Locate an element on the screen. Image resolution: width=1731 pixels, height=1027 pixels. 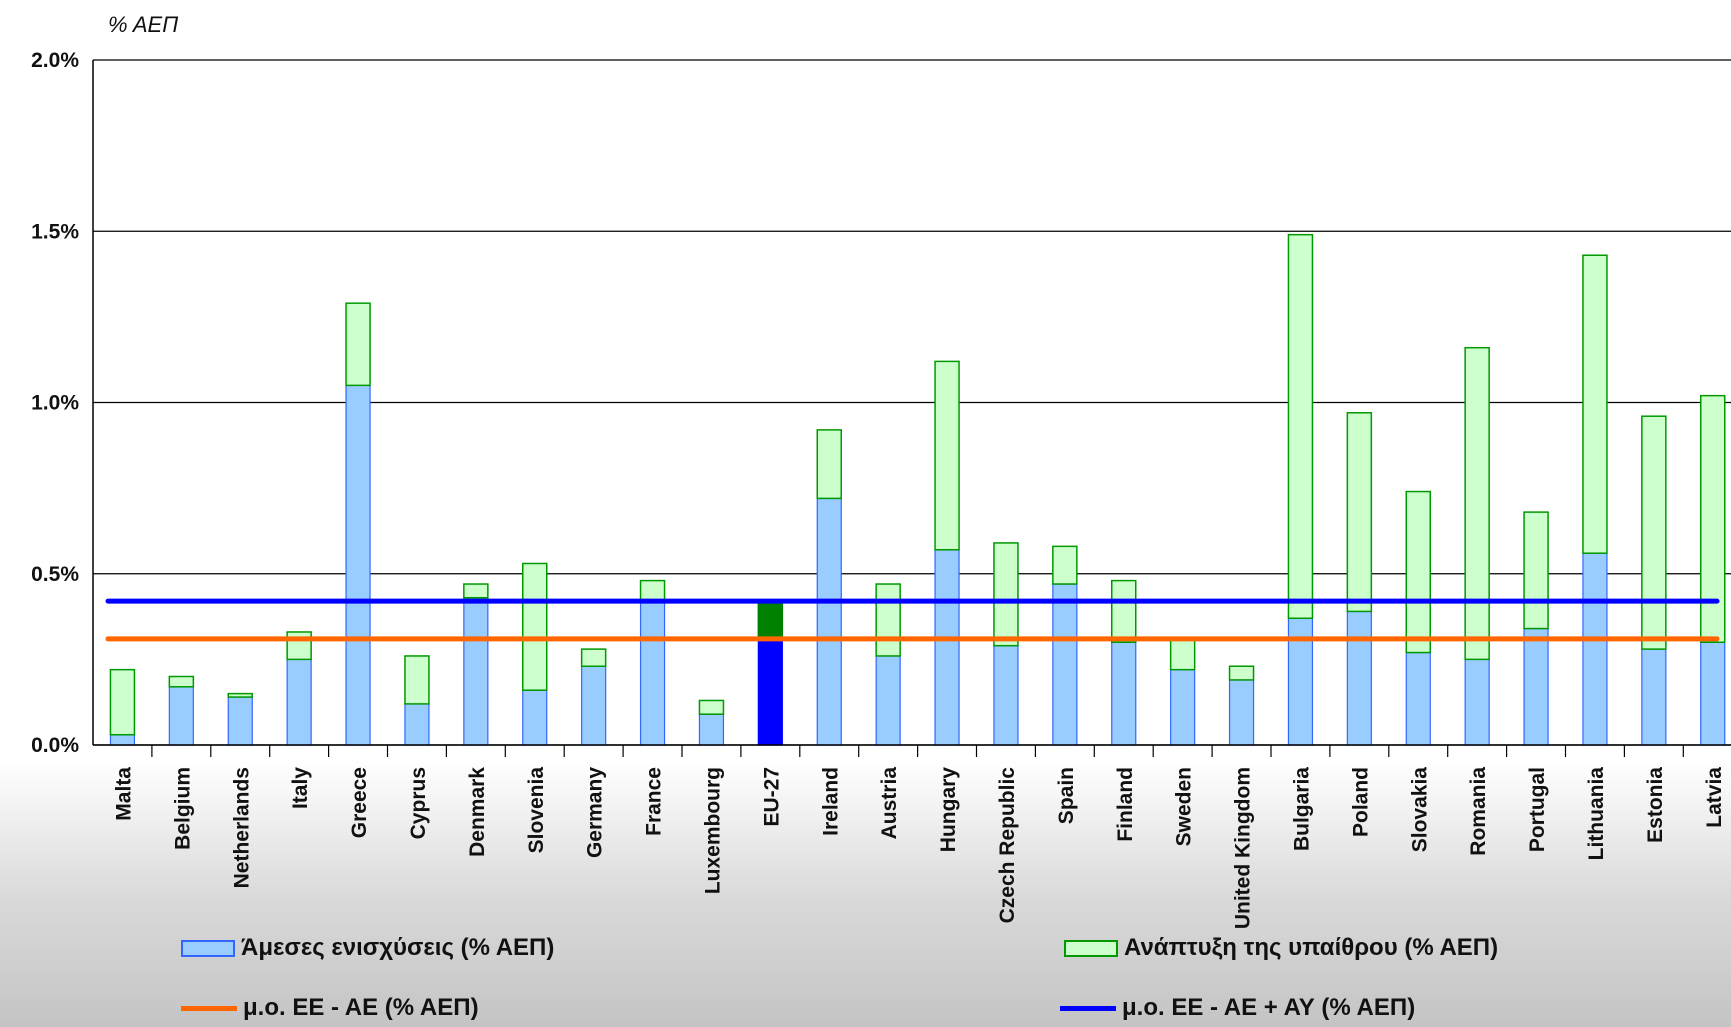
legend-label-direct: Άμεσες ενισχύσεις (% ΑΕΠ) is located at coordinates (398, 947).